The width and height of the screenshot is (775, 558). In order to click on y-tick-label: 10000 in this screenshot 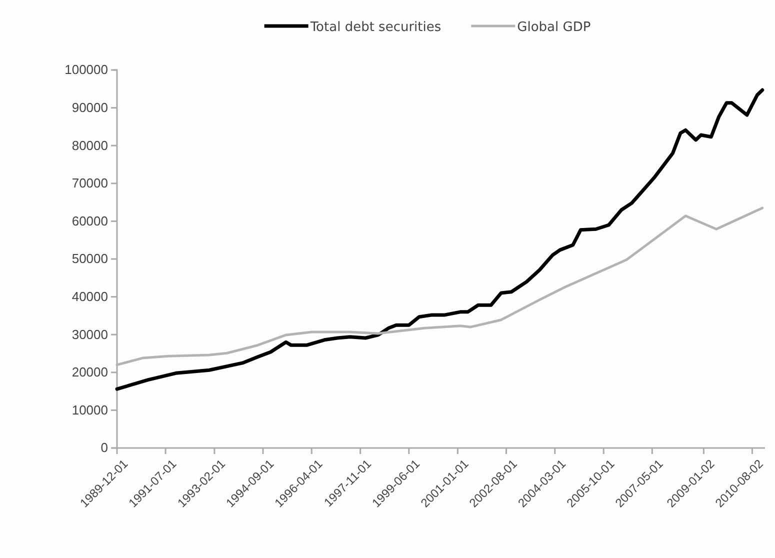, I will do `click(90, 410)`.